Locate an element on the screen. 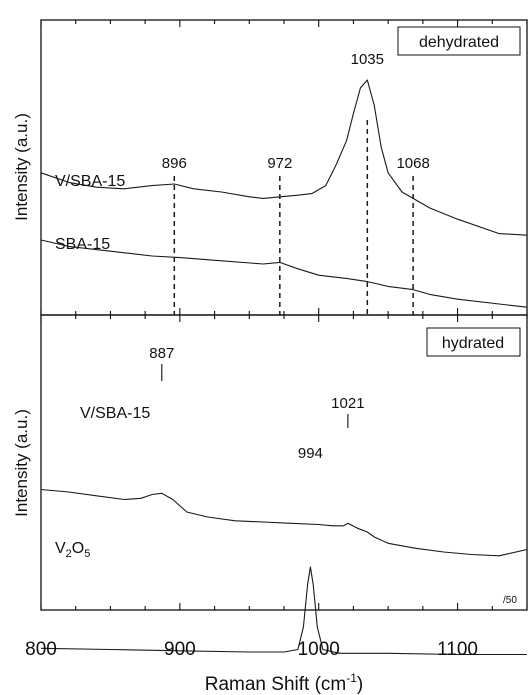 The width and height of the screenshot is (528, 695). peak-label-1068: 1068 is located at coordinates (412, 163).